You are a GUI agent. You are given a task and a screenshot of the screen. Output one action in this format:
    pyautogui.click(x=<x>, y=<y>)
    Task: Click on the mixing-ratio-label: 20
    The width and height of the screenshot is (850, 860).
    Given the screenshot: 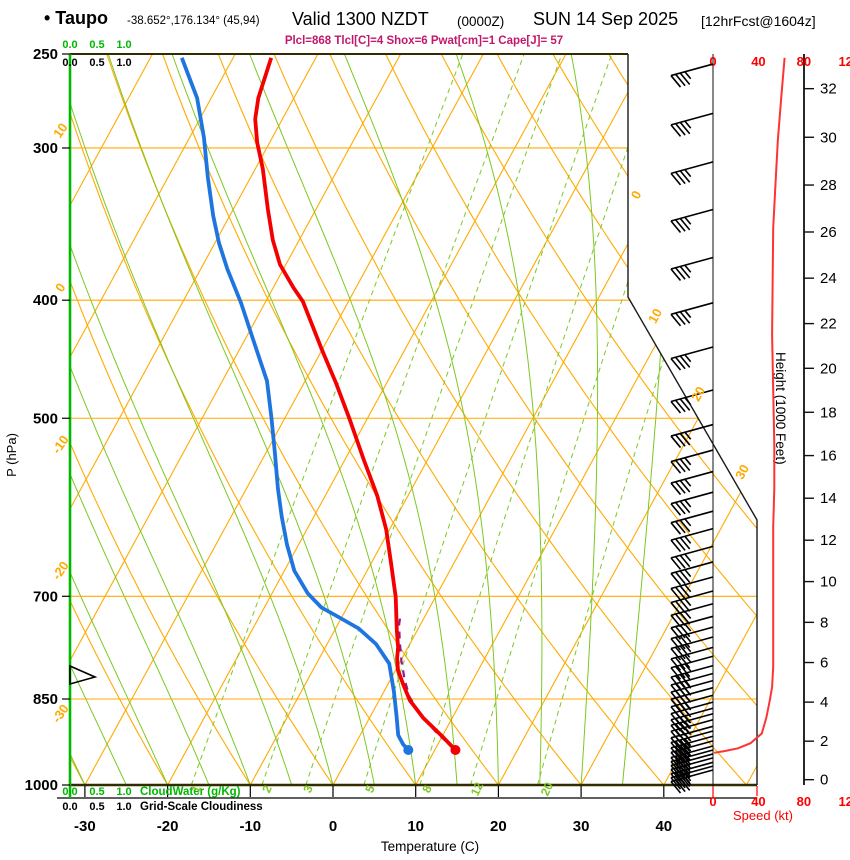 What is the action you would take?
    pyautogui.click(x=547, y=789)
    